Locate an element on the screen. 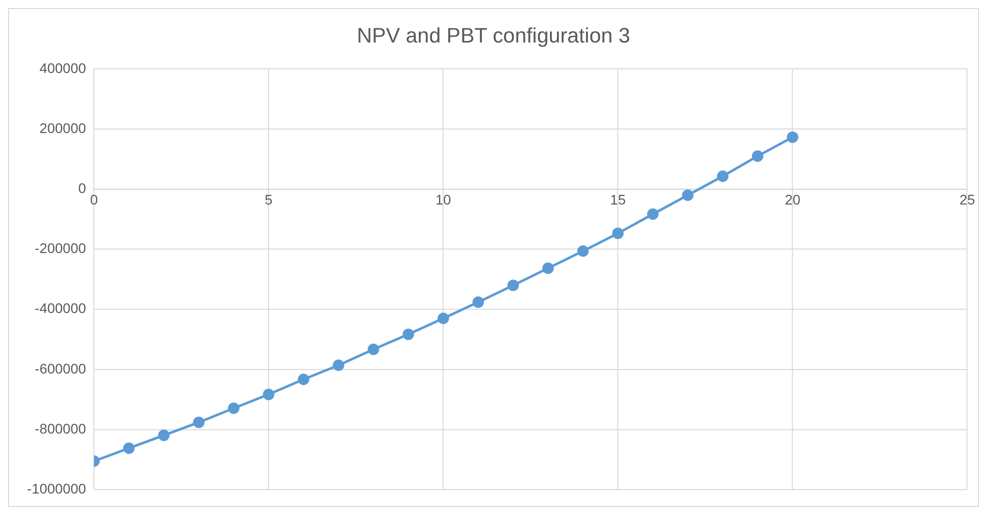  y-tick-label: -600000 is located at coordinates (60, 368).